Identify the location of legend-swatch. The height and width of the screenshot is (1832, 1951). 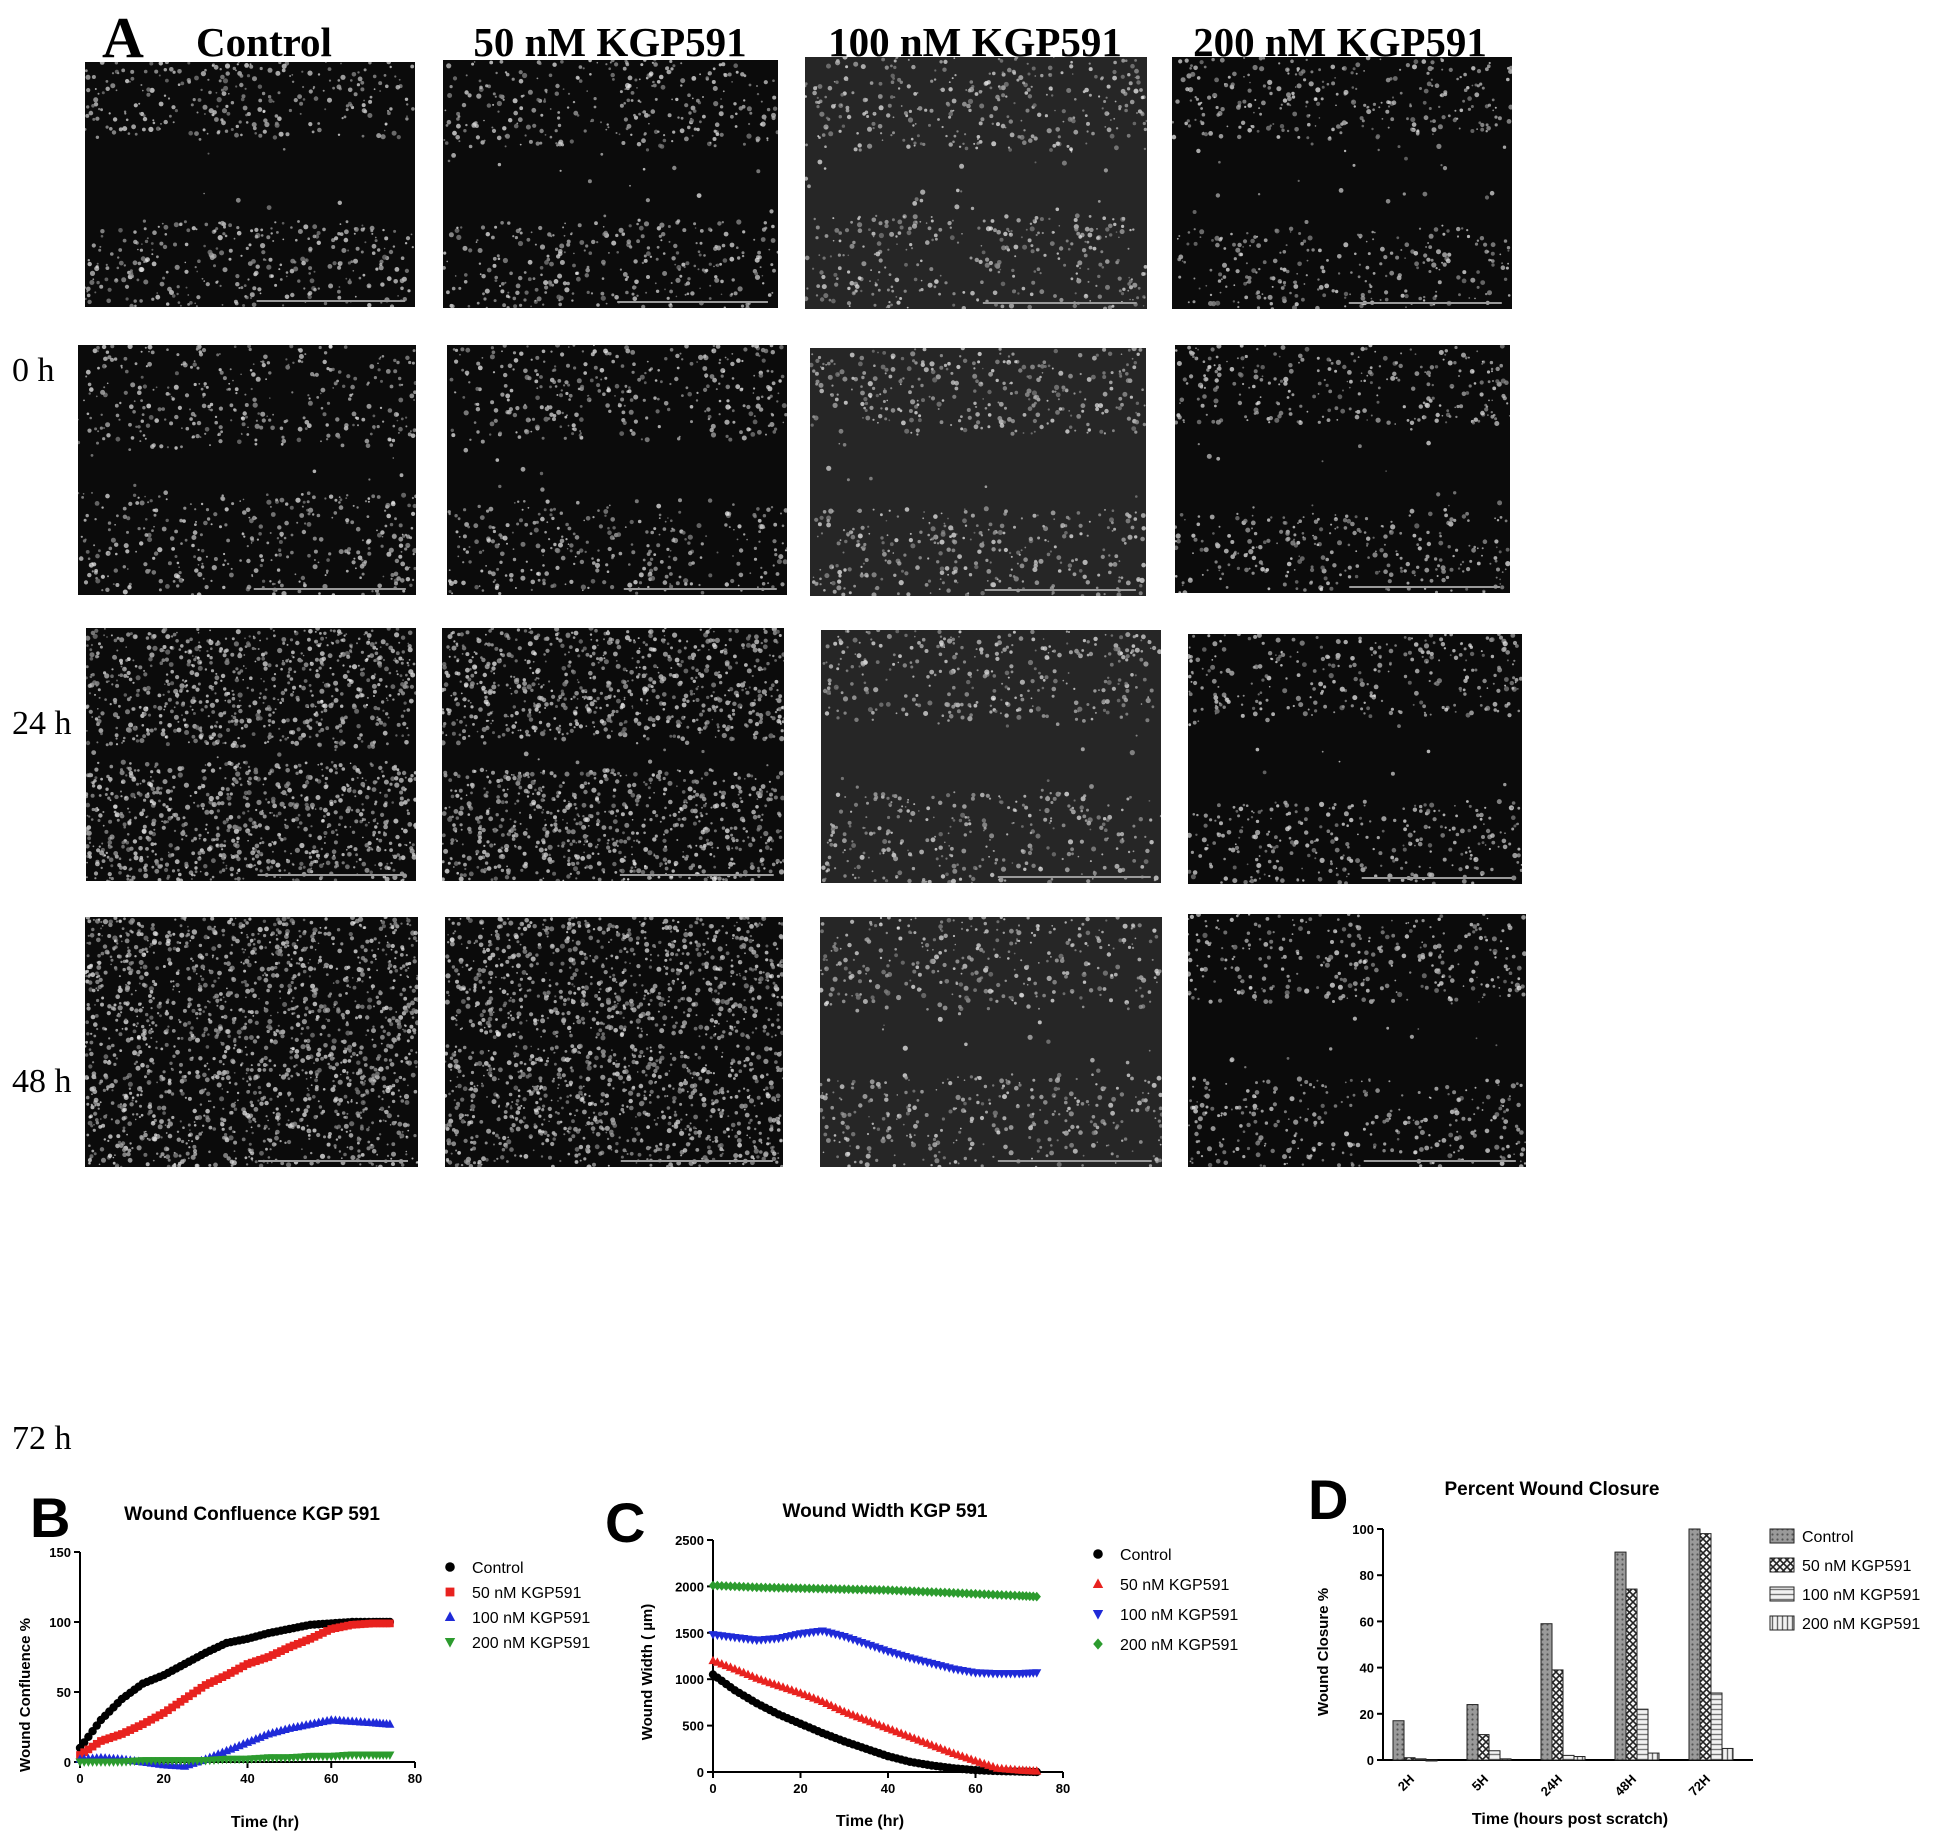
(1782, 1536).